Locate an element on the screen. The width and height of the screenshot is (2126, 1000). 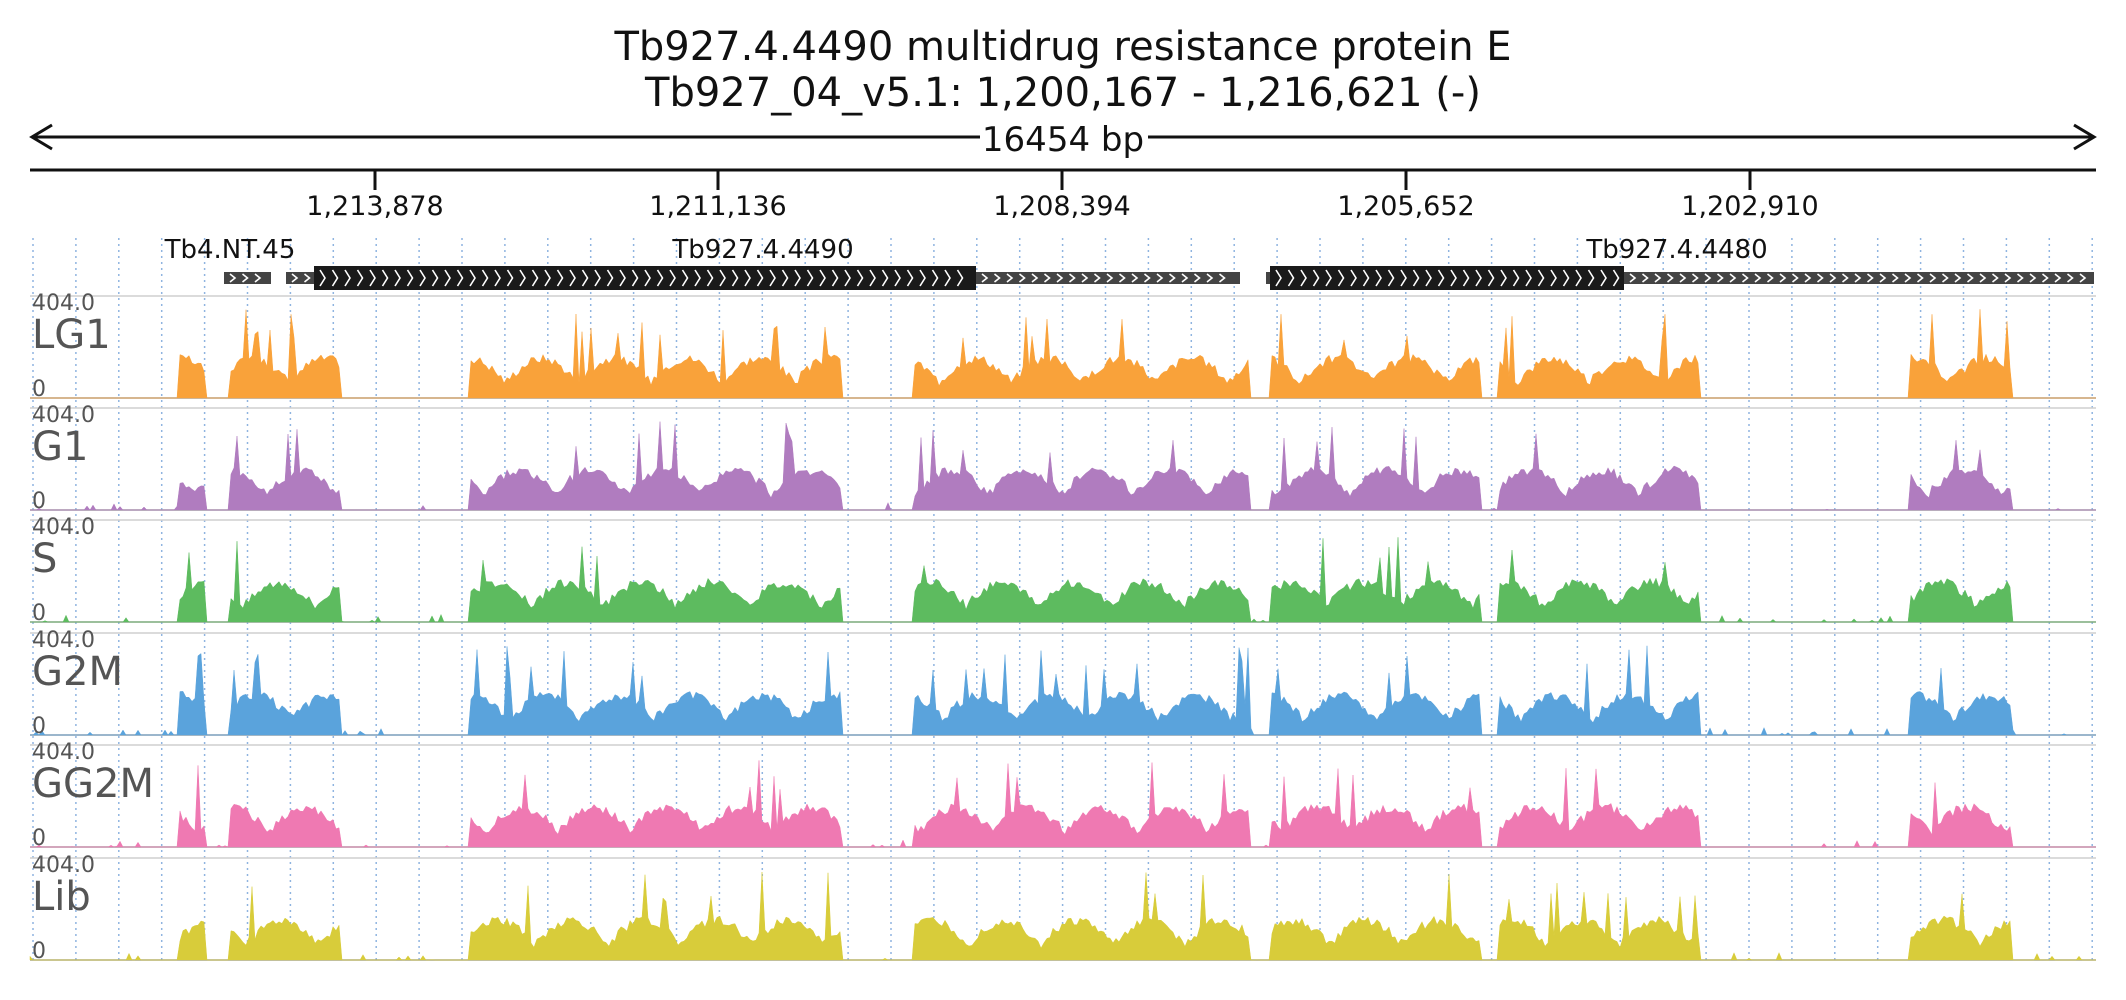
gene-tb927-4-4490-utr is located at coordinates (1108, 278).